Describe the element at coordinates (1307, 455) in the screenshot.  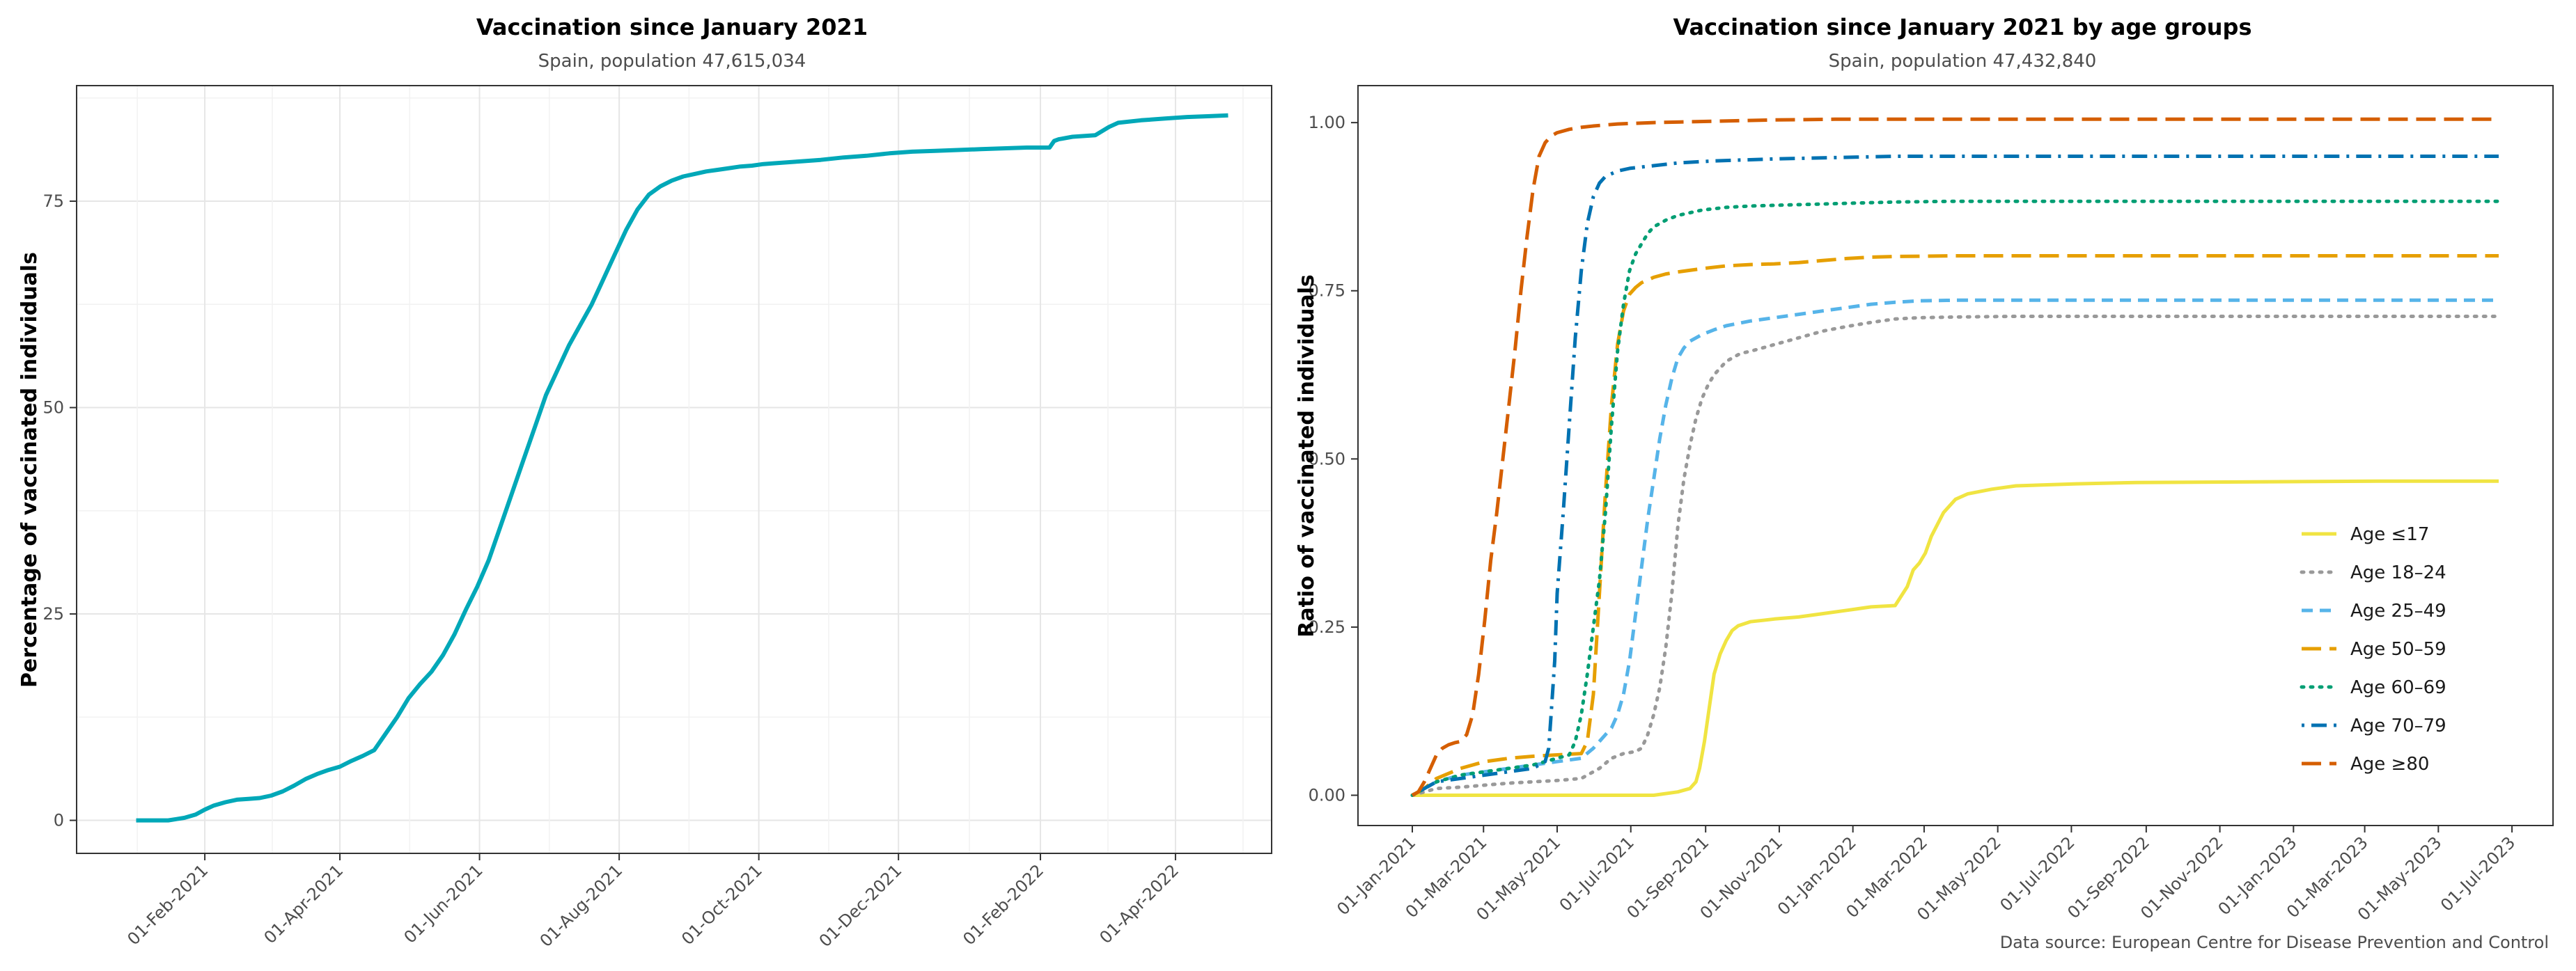
I see `right-y-axis-label: Ratio of vaccinated individuals` at that location.